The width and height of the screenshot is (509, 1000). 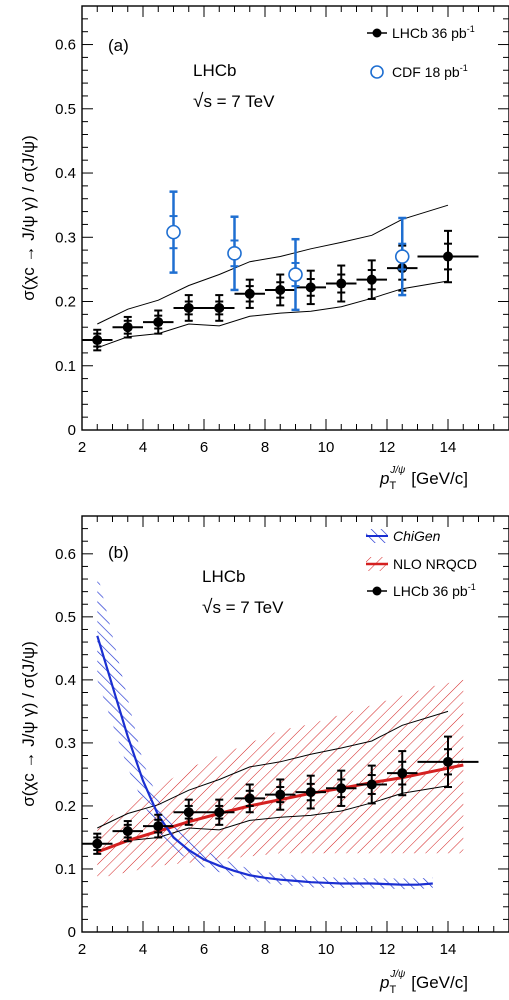 What do you see at coordinates (387, 949) in the screenshot?
I see `x-tick-label: 12` at bounding box center [387, 949].